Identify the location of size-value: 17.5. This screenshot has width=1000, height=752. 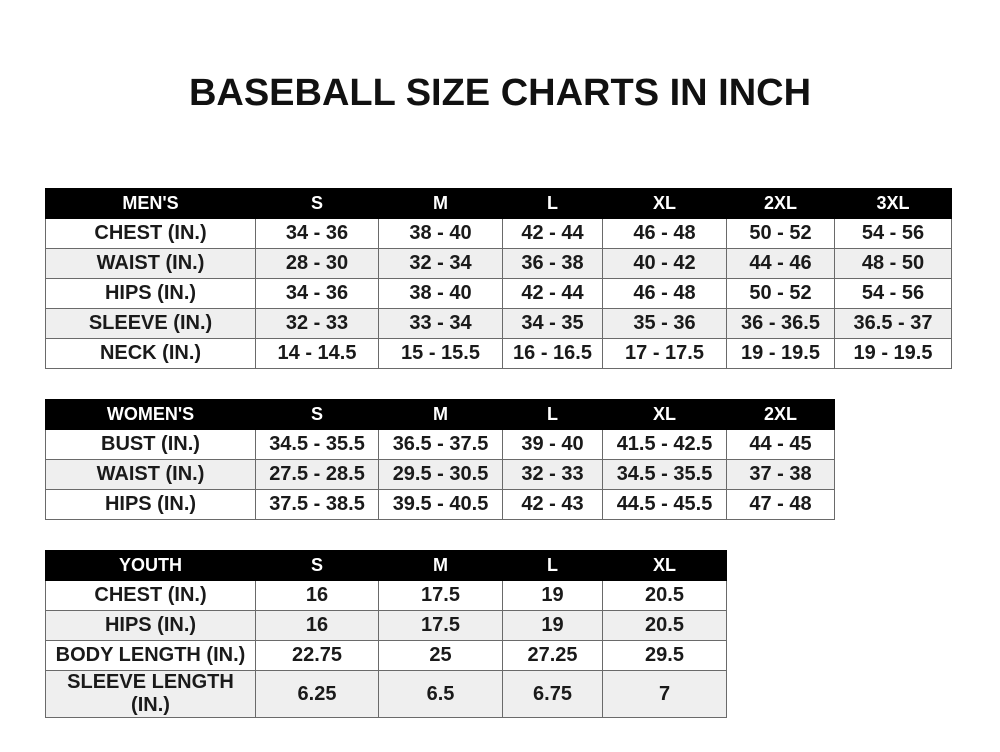
(440, 595).